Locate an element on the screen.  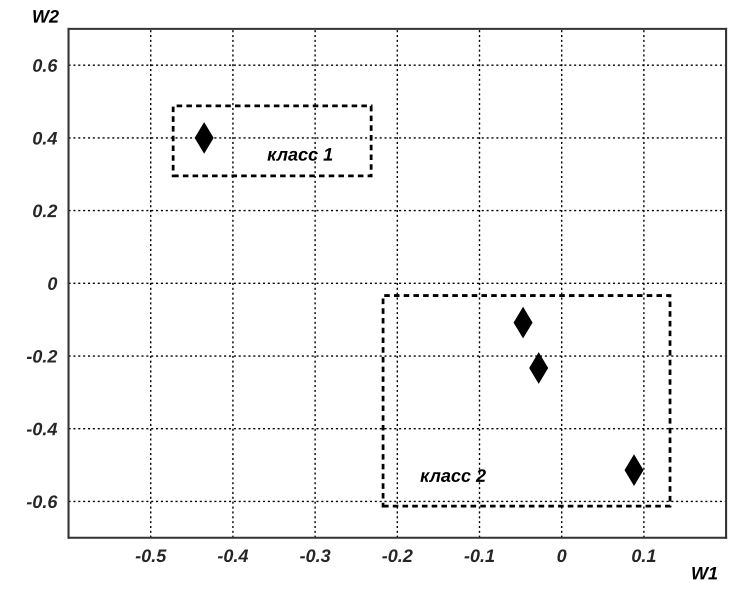
x-tick-label: -0.2 is located at coordinates (397, 555).